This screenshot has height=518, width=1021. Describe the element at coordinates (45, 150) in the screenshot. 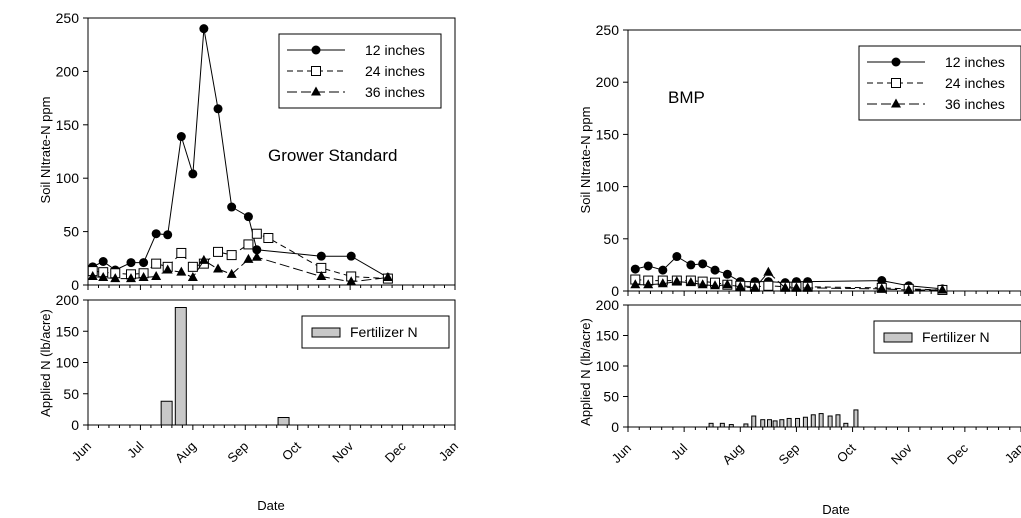

I see `y-axis-label-soil-nitrate-left: Soil NItrate-N ppm` at that location.